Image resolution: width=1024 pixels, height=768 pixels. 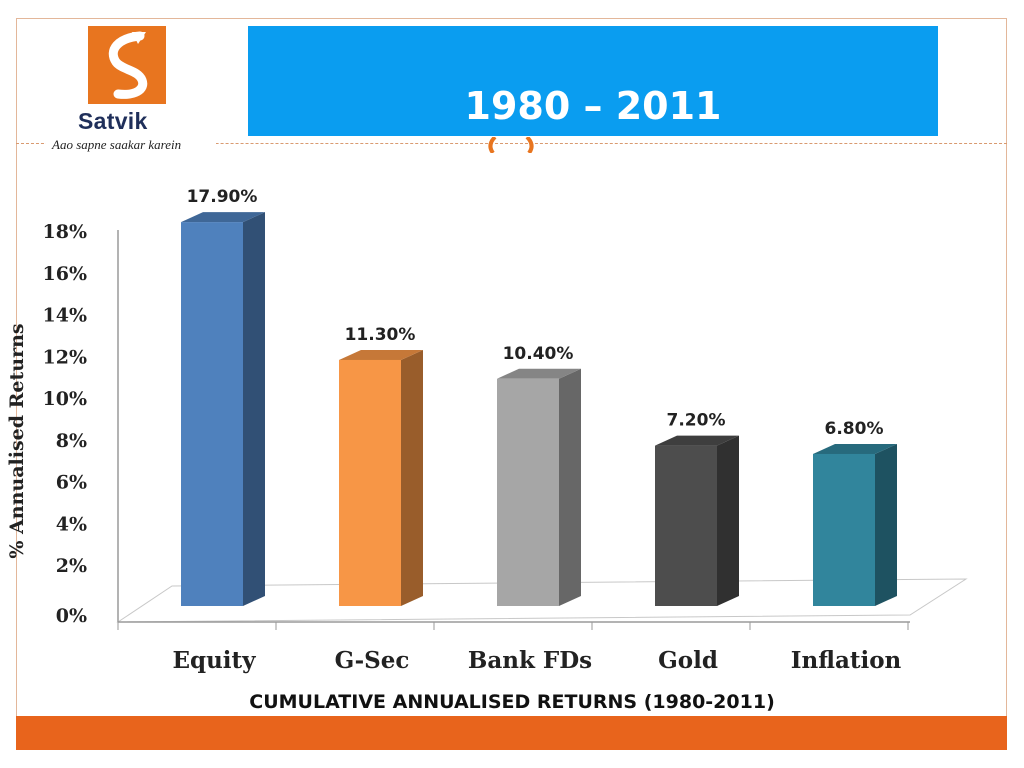 What do you see at coordinates (511, 18) in the screenshot?
I see `slide-frame-top` at bounding box center [511, 18].